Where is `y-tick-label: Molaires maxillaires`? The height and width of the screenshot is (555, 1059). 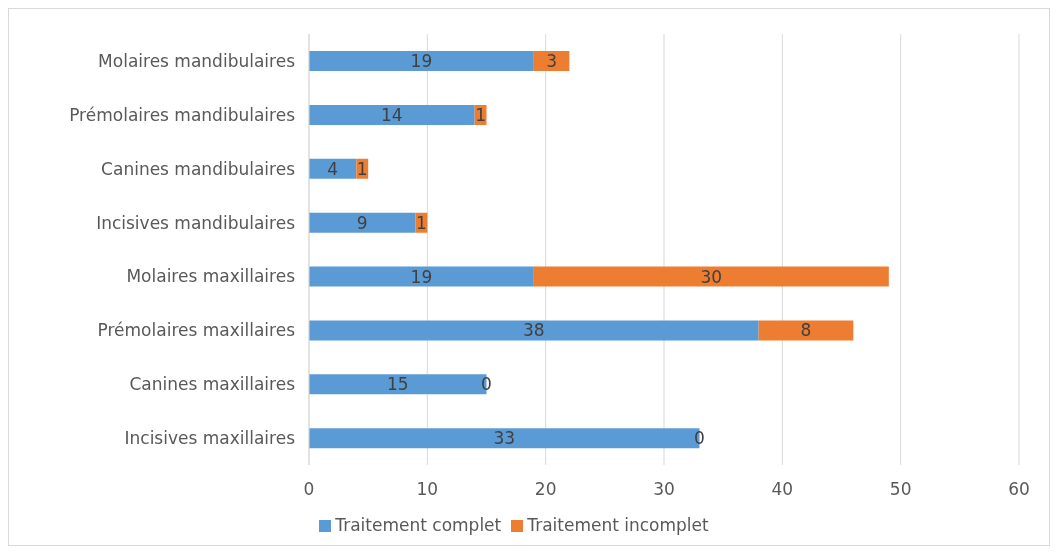
y-tick-label: Molaires maxillaires is located at coordinates (211, 276).